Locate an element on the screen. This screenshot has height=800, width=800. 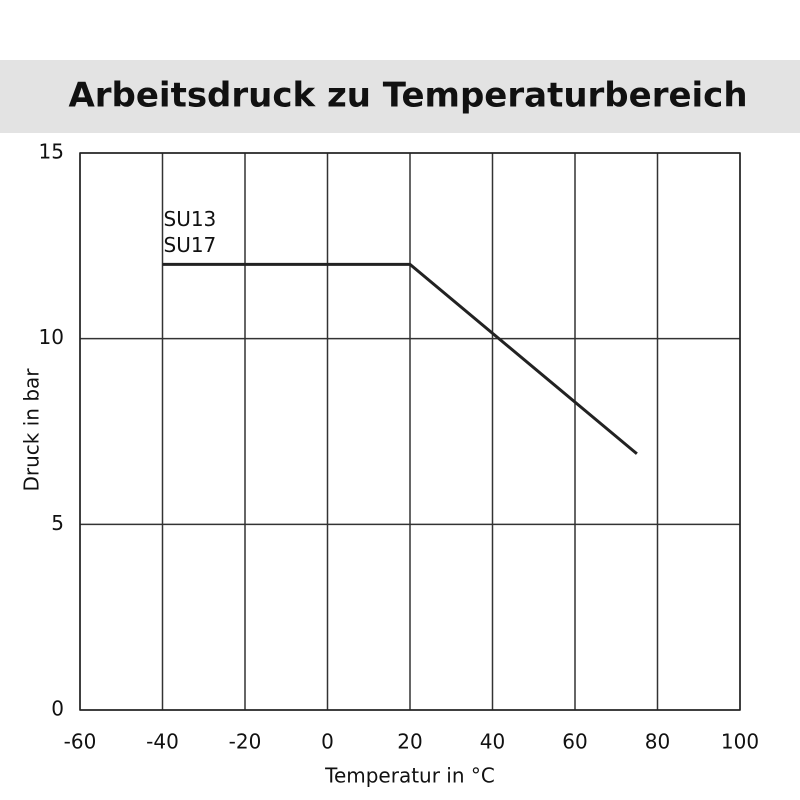
y-tick-label: 15 is located at coordinates (51, 152).